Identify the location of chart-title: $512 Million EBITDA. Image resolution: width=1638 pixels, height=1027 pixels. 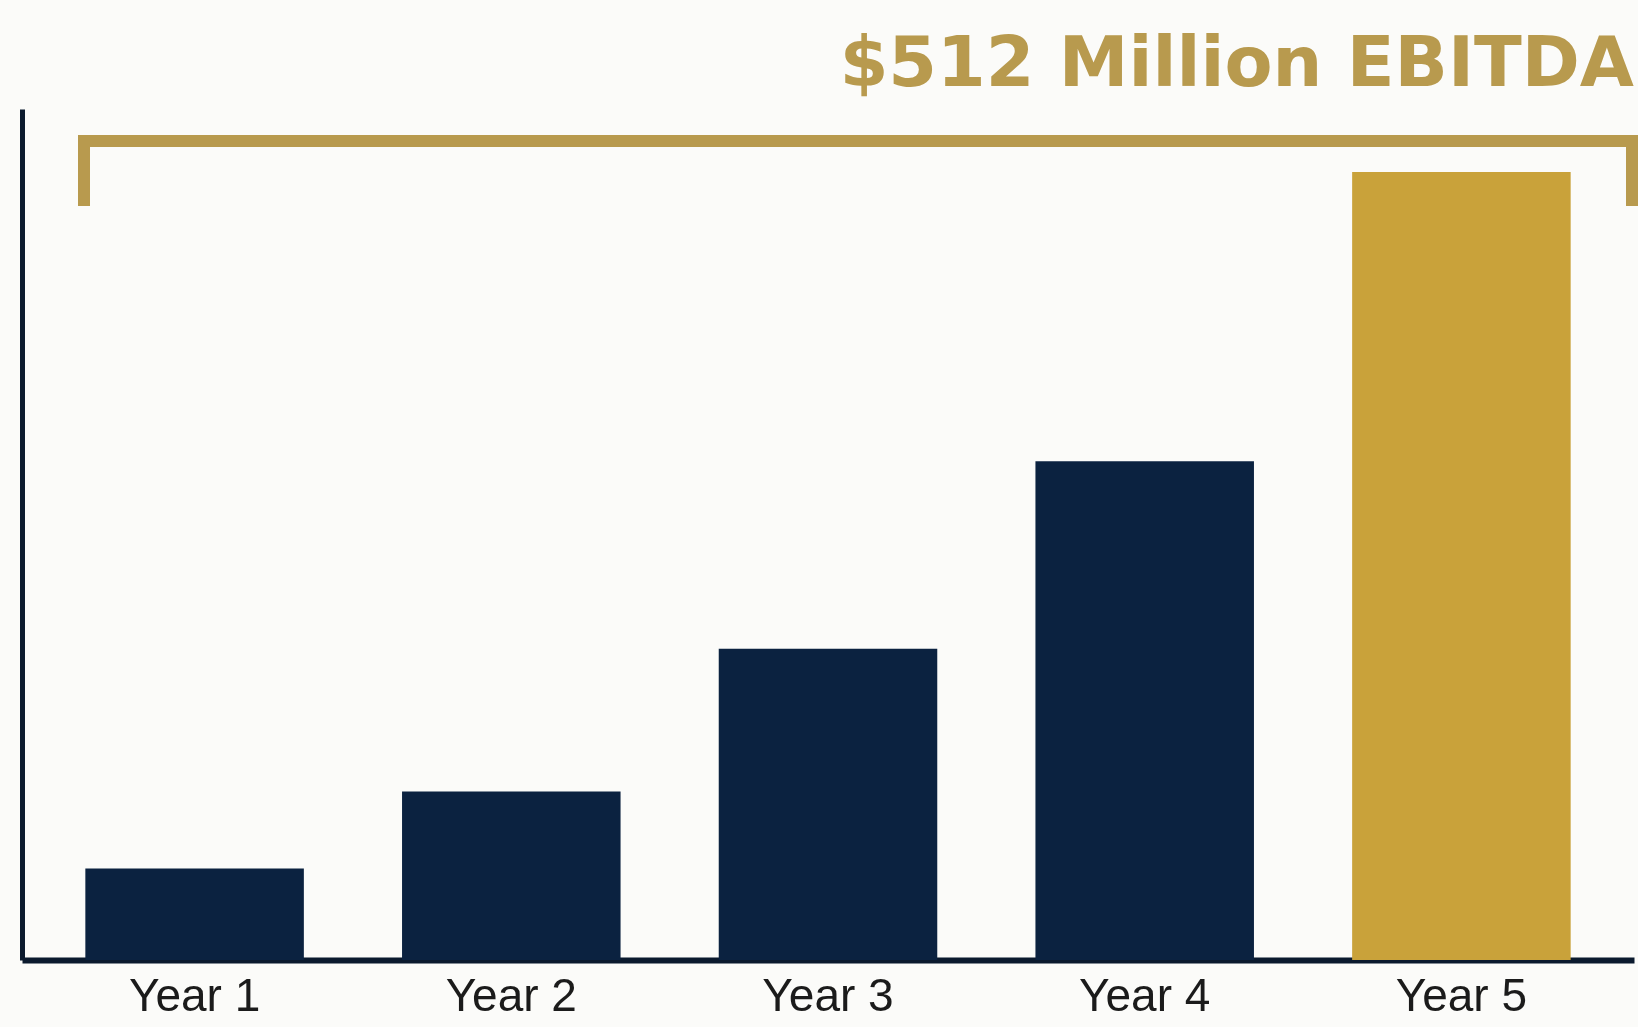
(1236, 62).